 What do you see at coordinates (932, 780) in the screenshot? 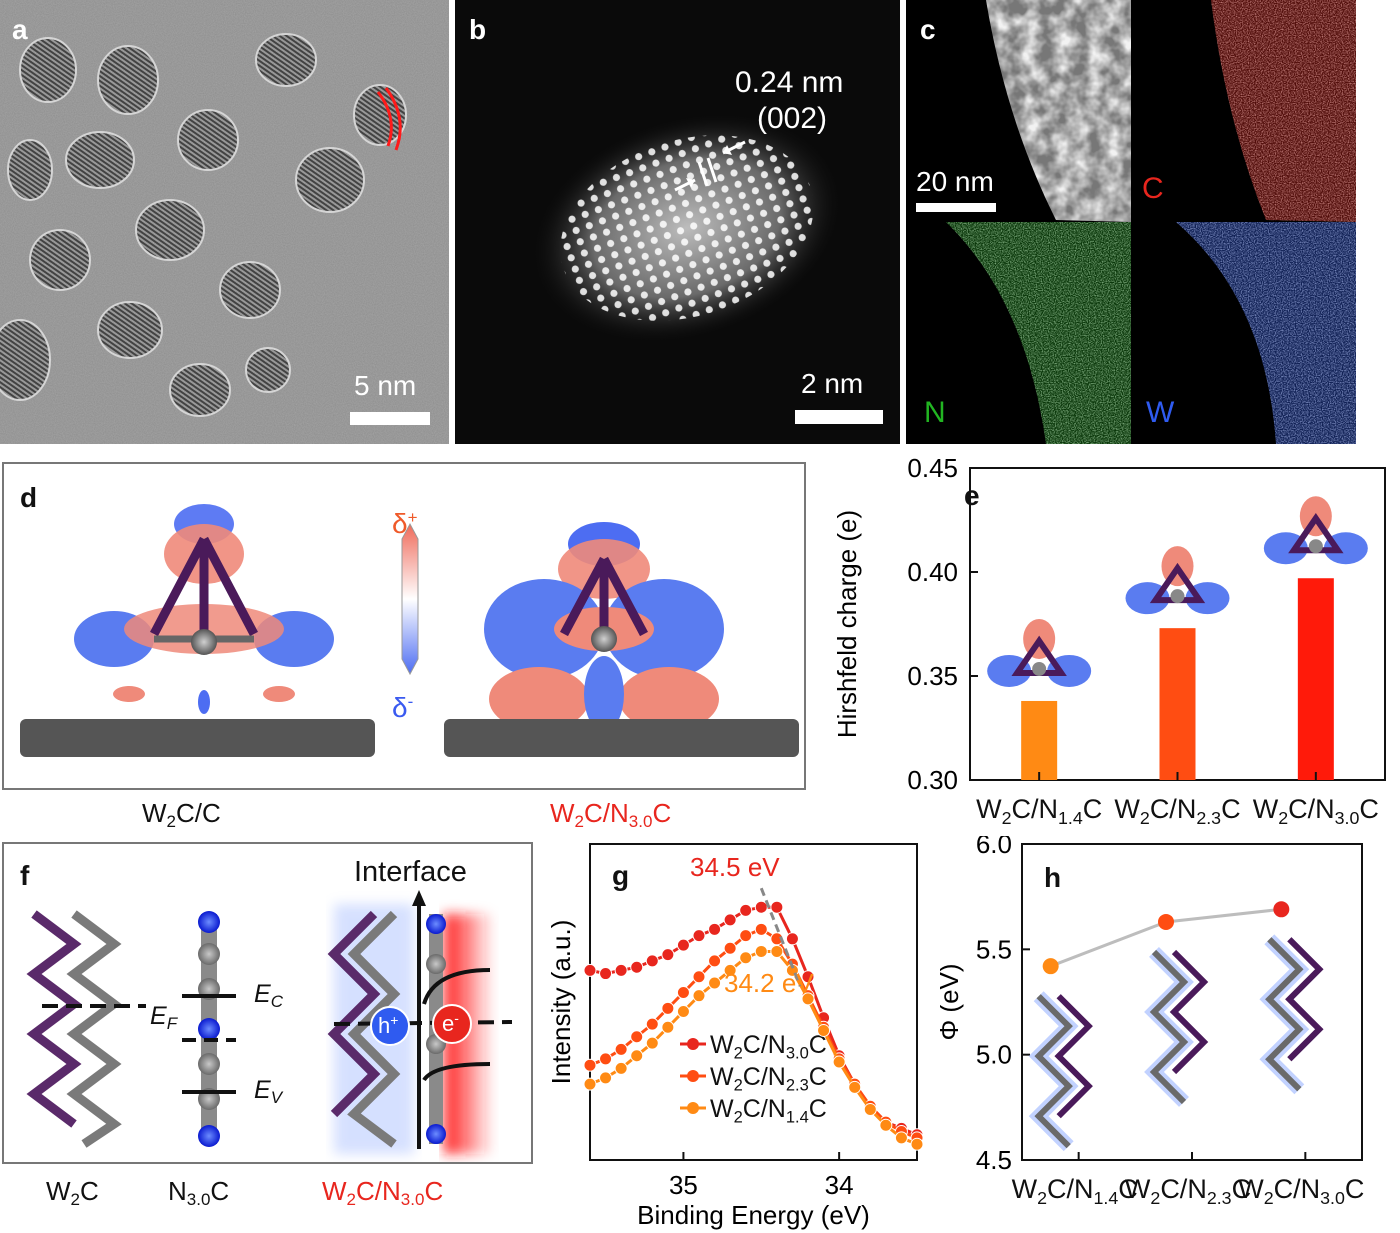
I see `e-ytick-label: 0.30` at bounding box center [932, 780].